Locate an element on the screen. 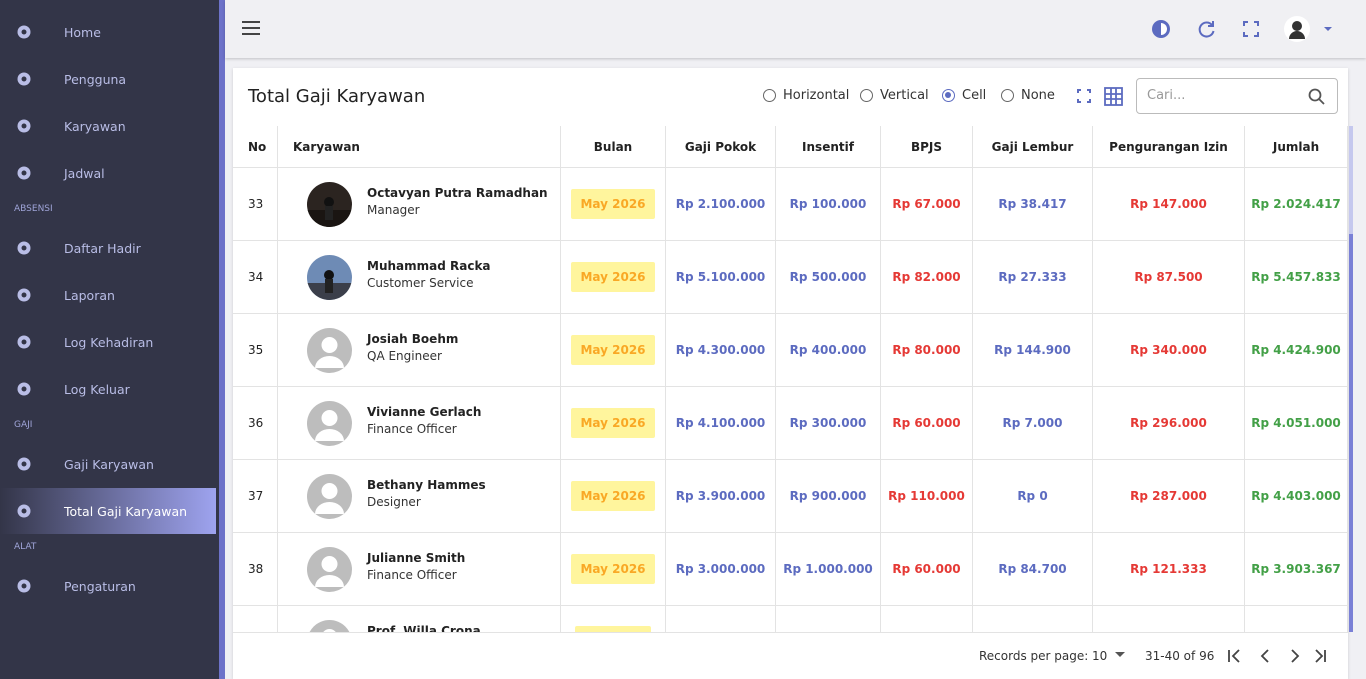 This screenshot has height=679, width=1366. employee-role: Designer is located at coordinates (394, 502).